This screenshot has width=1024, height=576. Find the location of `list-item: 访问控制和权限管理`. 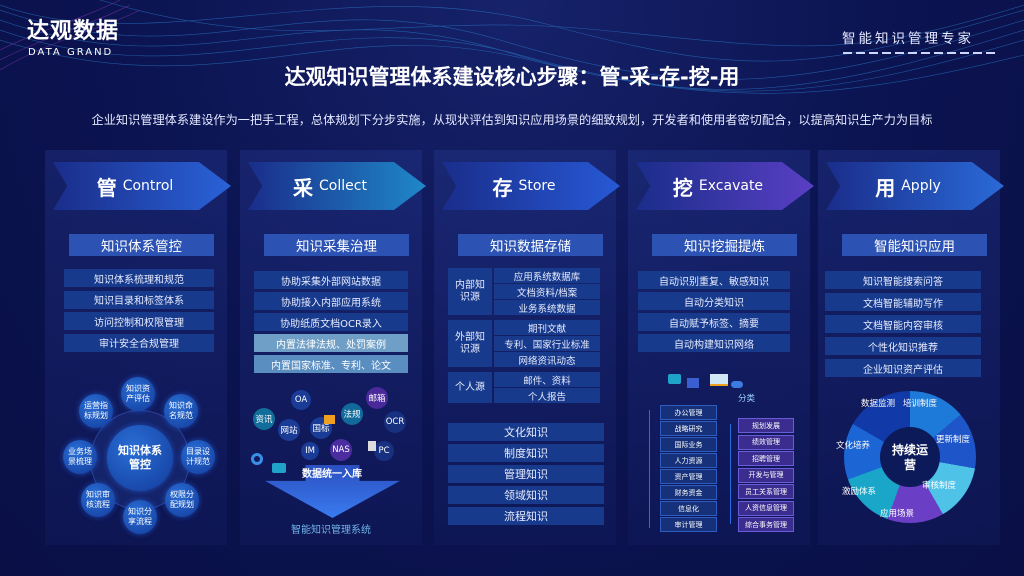

list-item: 访问控制和权限管理 is located at coordinates (139, 321).